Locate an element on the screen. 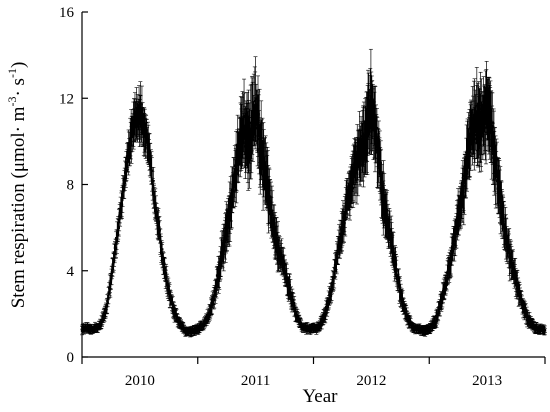 This screenshot has height=412, width=550. x-tick-label-2010: 2010 is located at coordinates (140, 381).